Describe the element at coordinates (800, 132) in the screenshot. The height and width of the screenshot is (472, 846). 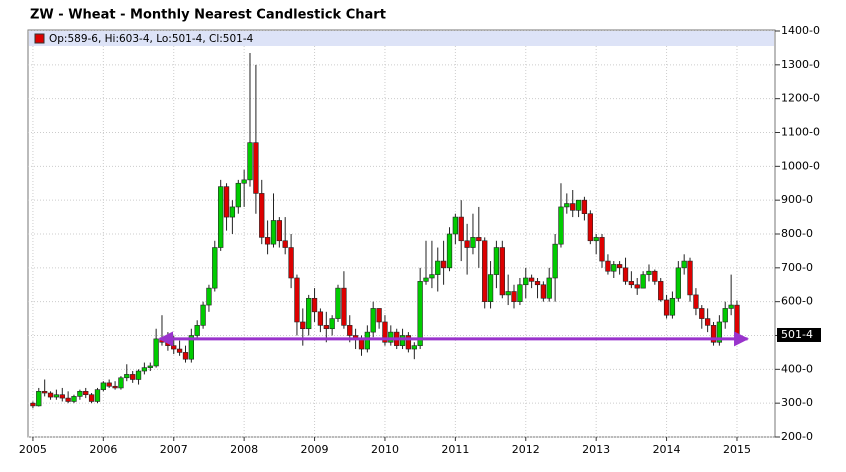
I see `y-tick-label: 1100-0` at that location.